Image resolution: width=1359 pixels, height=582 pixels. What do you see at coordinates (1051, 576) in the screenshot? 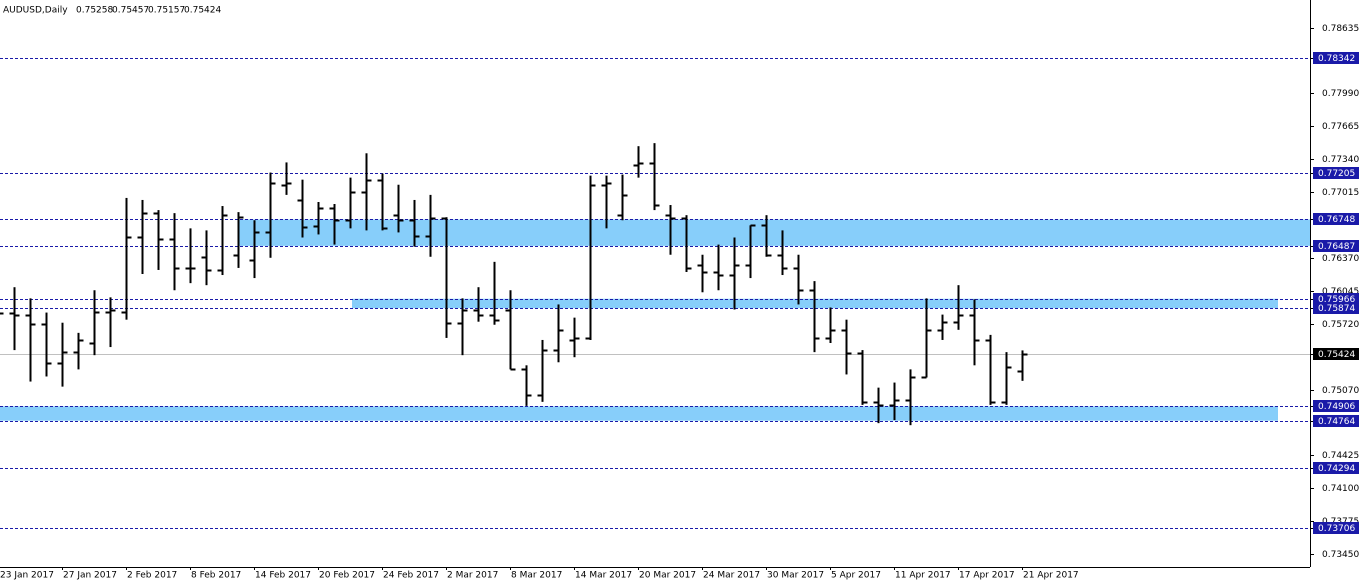
I see `x-tick-label: 21 Apr 2017` at bounding box center [1051, 576].